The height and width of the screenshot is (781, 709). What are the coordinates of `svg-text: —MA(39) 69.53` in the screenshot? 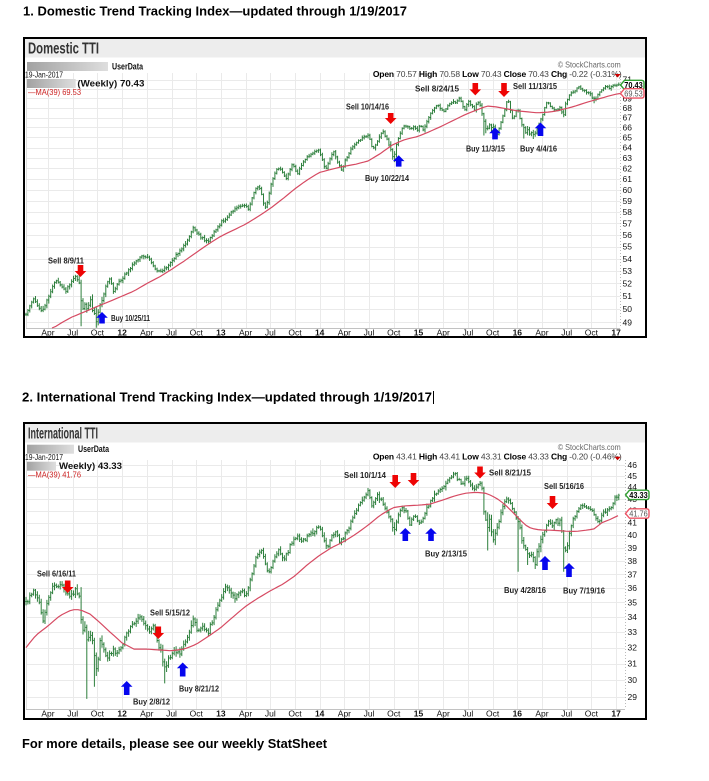 It's located at (54, 92).